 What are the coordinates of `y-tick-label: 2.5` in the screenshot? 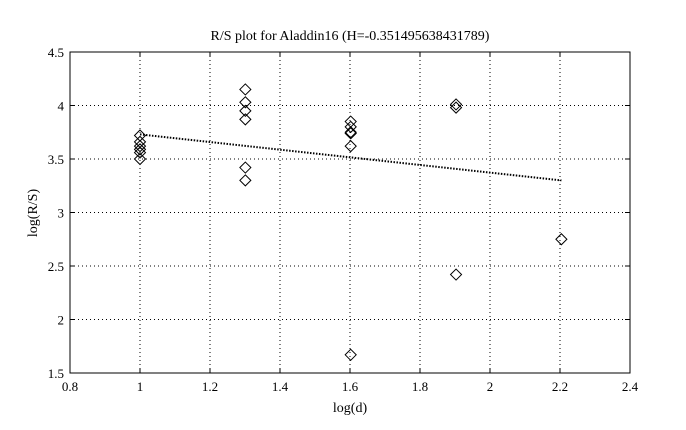 It's located at (56, 266).